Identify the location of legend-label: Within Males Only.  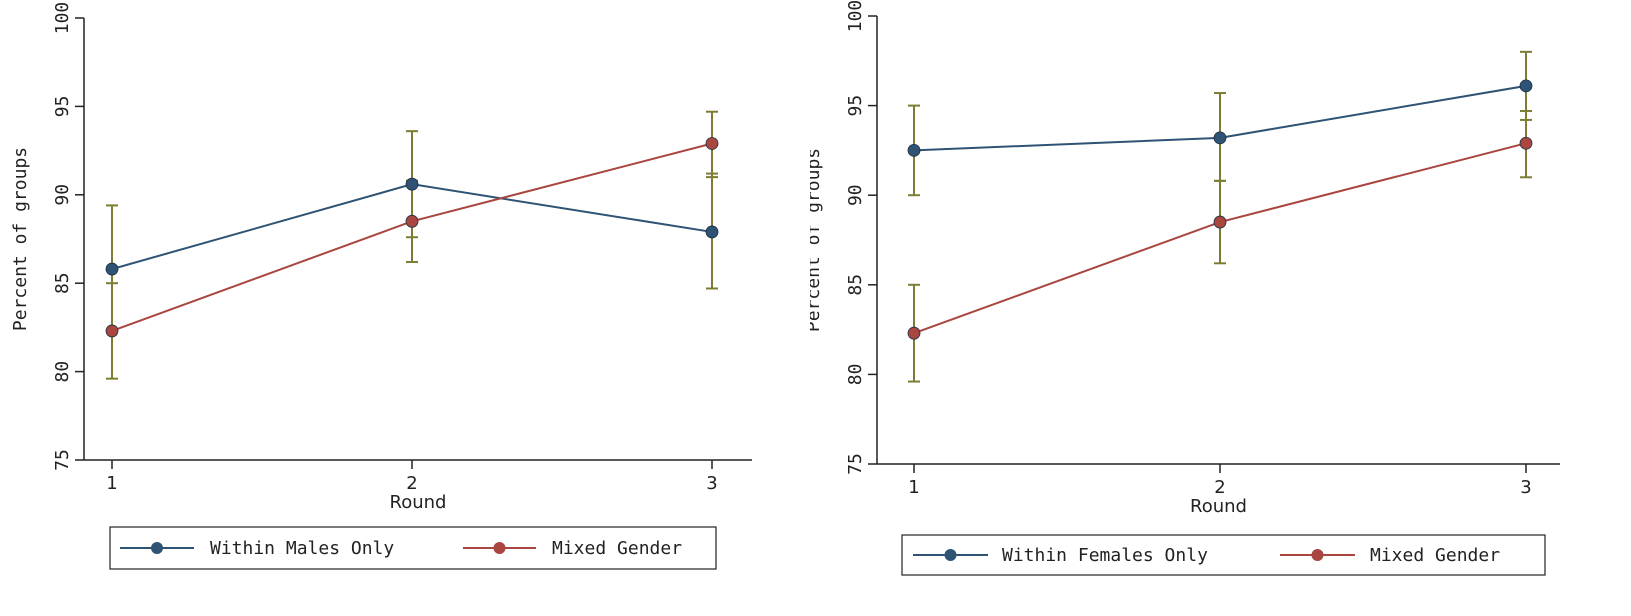
(302, 548).